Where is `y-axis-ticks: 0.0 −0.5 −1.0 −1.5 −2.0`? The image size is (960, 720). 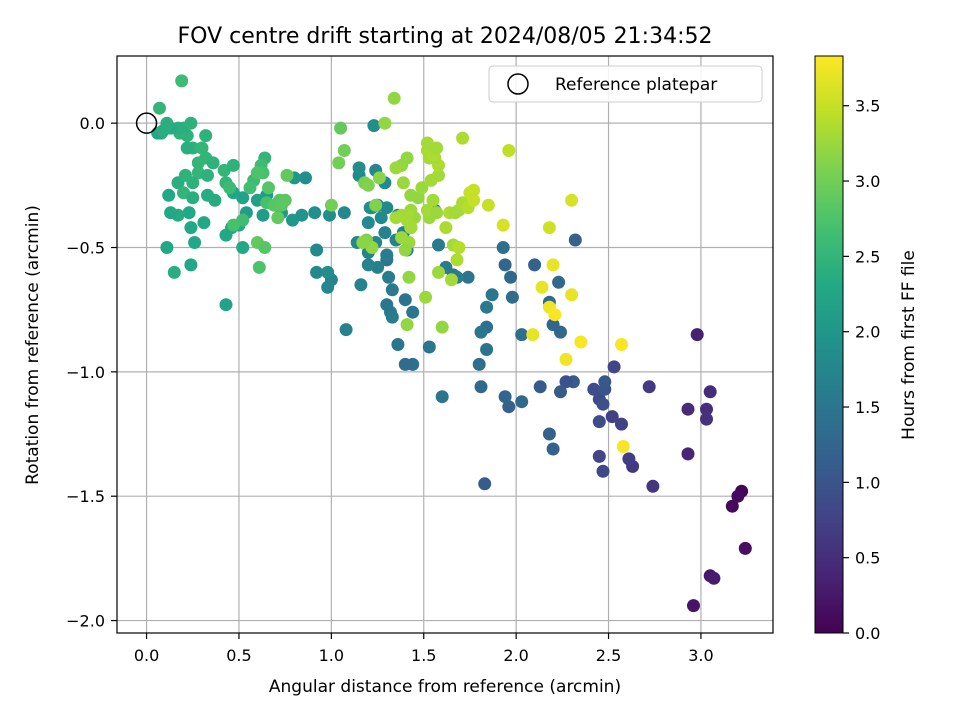 y-axis-ticks: 0.0 −0.5 −1.0 −1.5 −2.0 is located at coordinates (91, 372).